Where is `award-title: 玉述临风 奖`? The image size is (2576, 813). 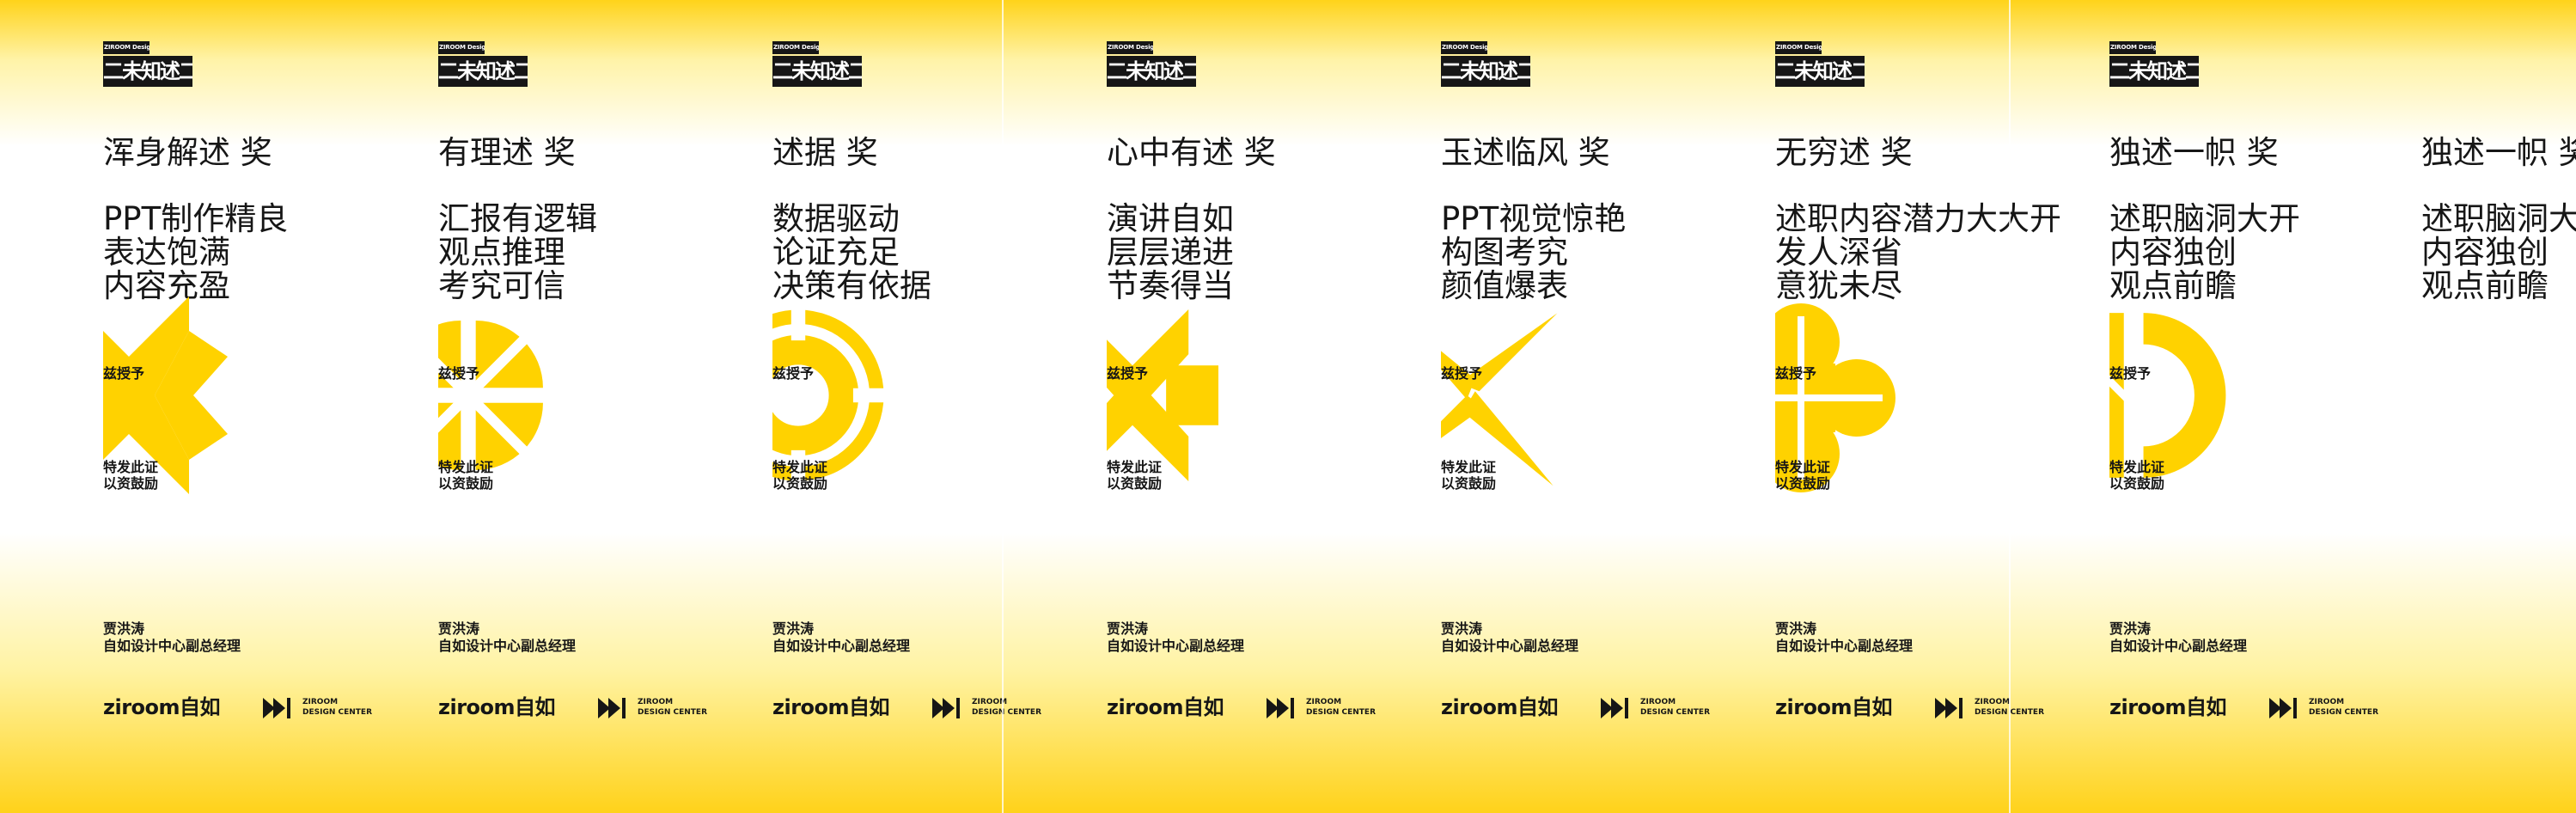 award-title: 玉述临风 奖 is located at coordinates (1525, 152).